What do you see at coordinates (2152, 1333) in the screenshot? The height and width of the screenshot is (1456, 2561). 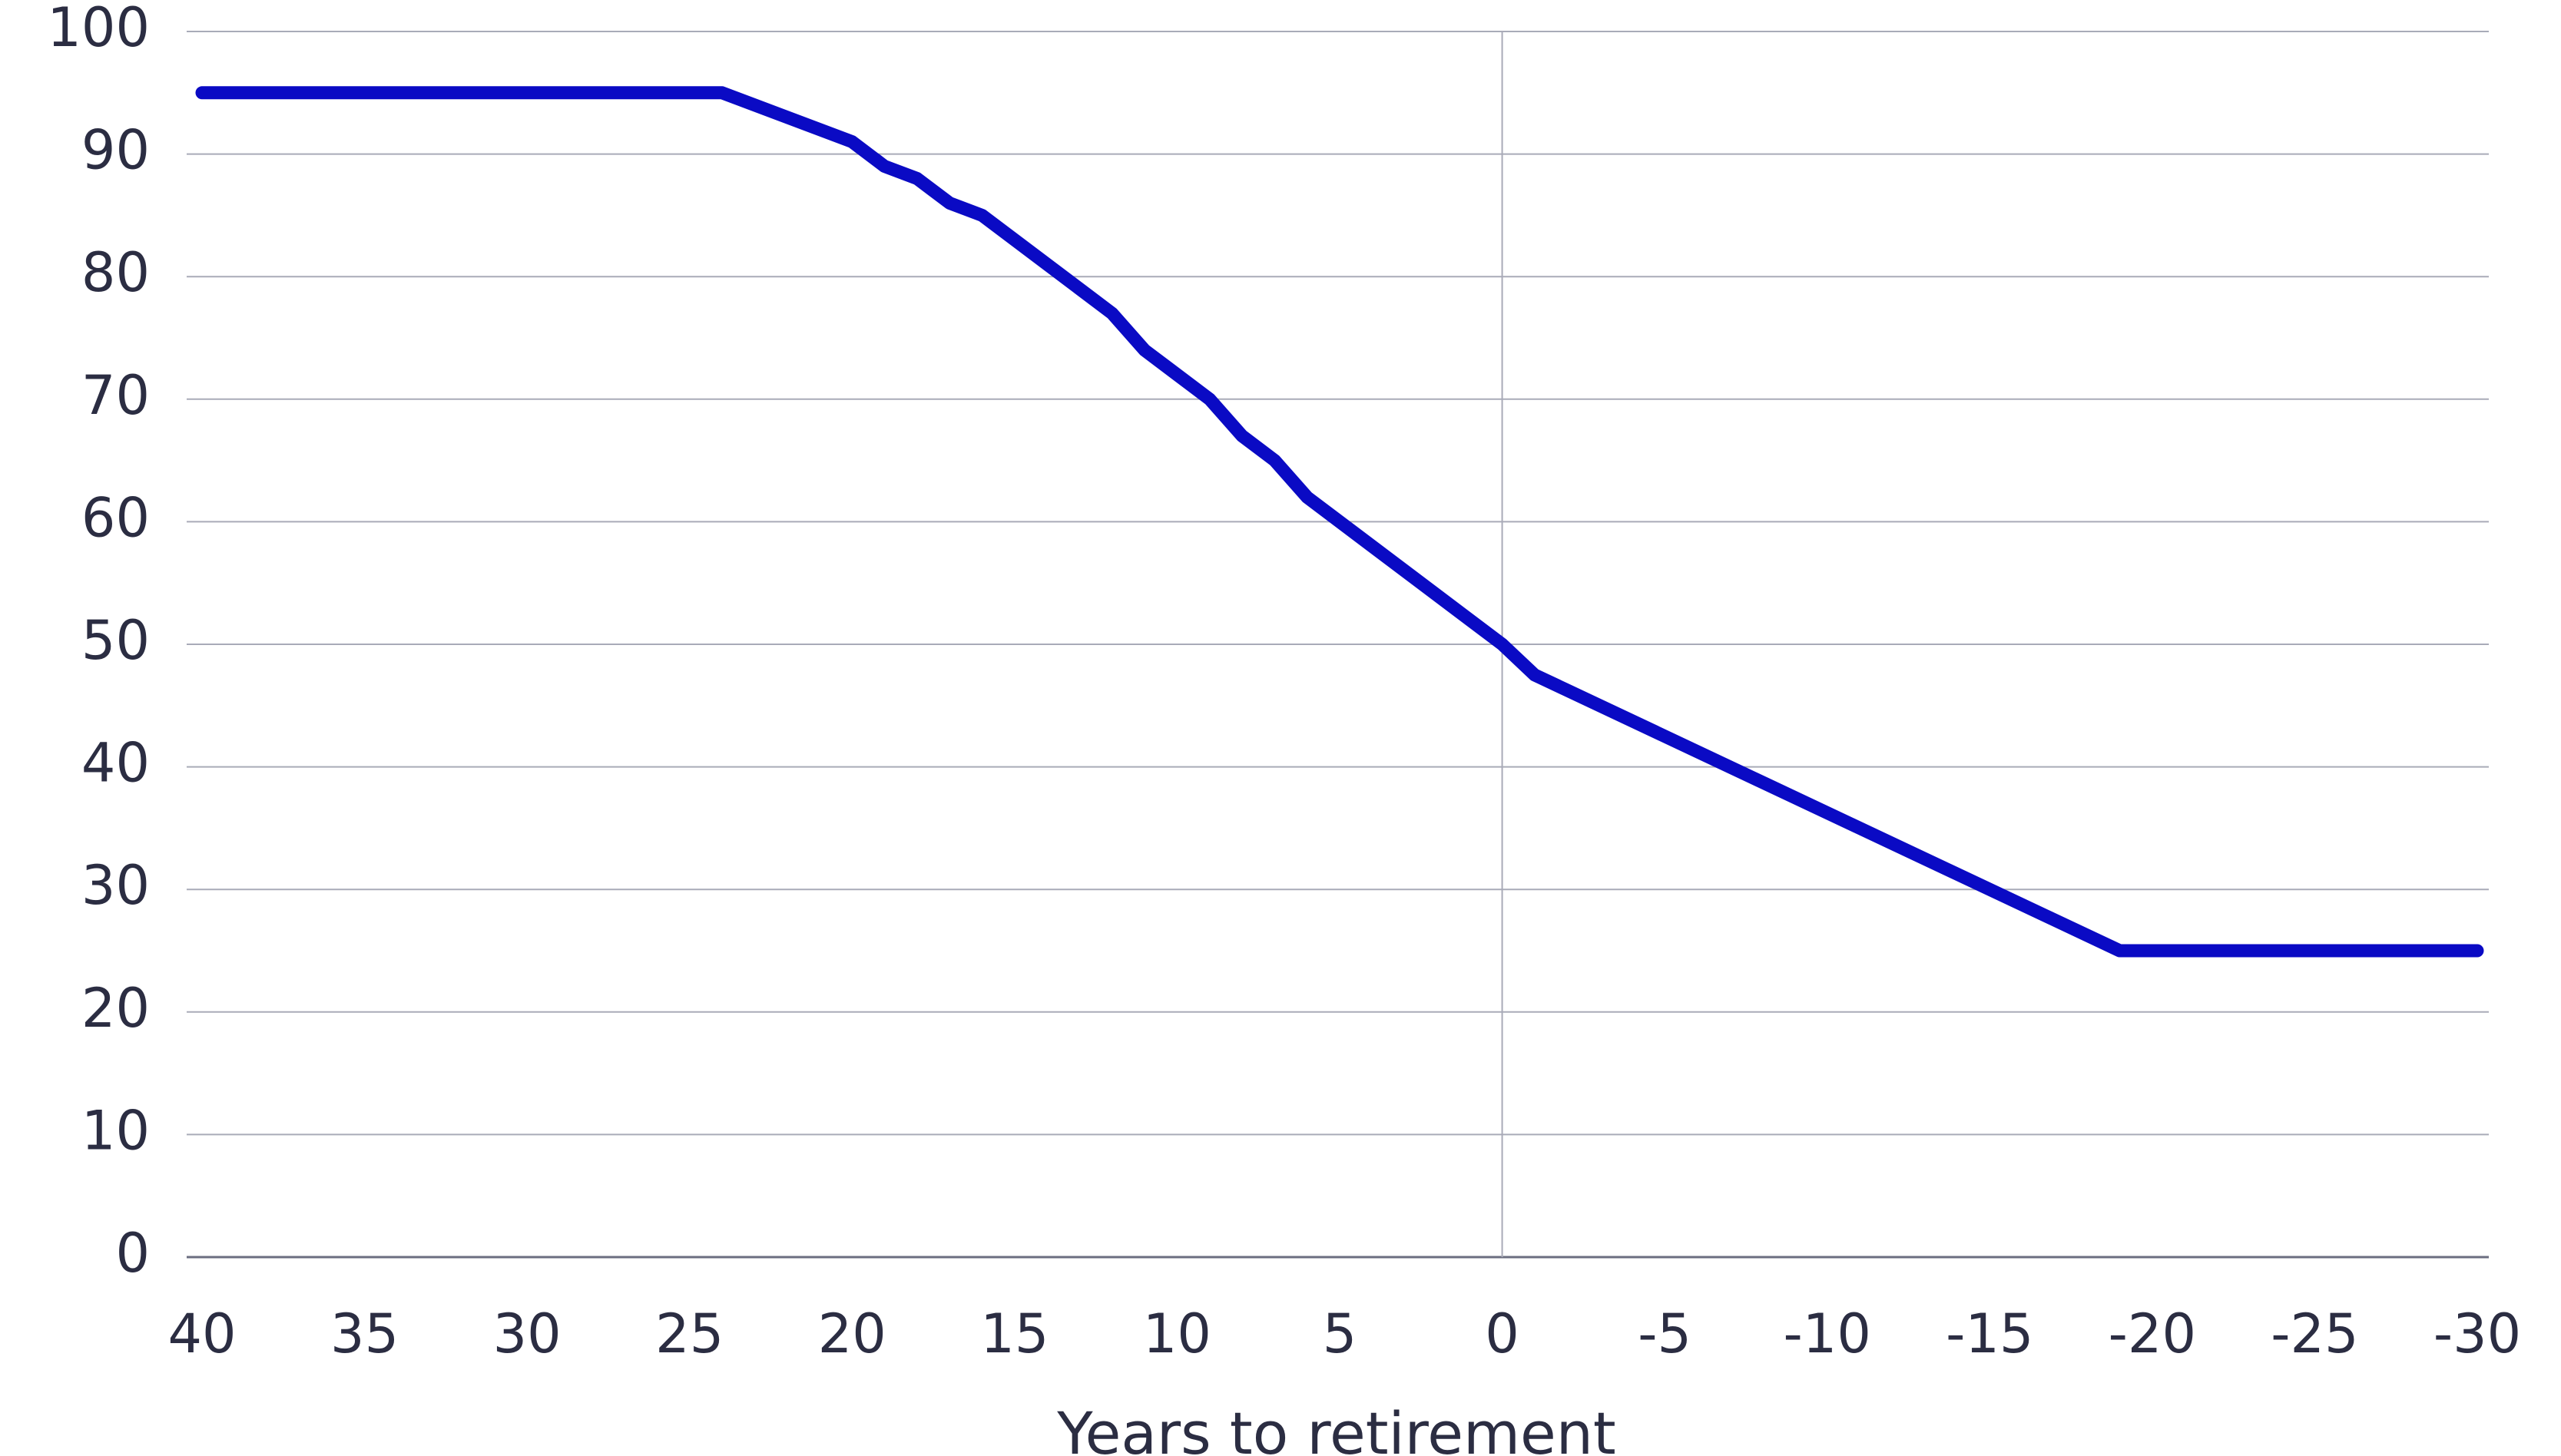 I see `x-tick-label: -20` at bounding box center [2152, 1333].